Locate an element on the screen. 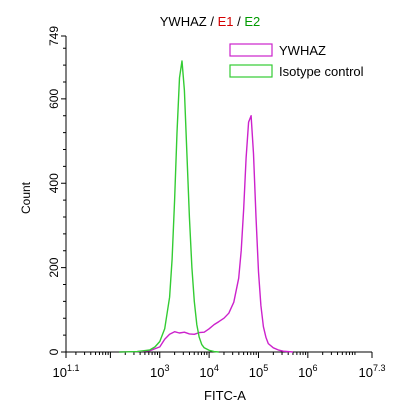  legend-label: Isotype control is located at coordinates (321, 71).